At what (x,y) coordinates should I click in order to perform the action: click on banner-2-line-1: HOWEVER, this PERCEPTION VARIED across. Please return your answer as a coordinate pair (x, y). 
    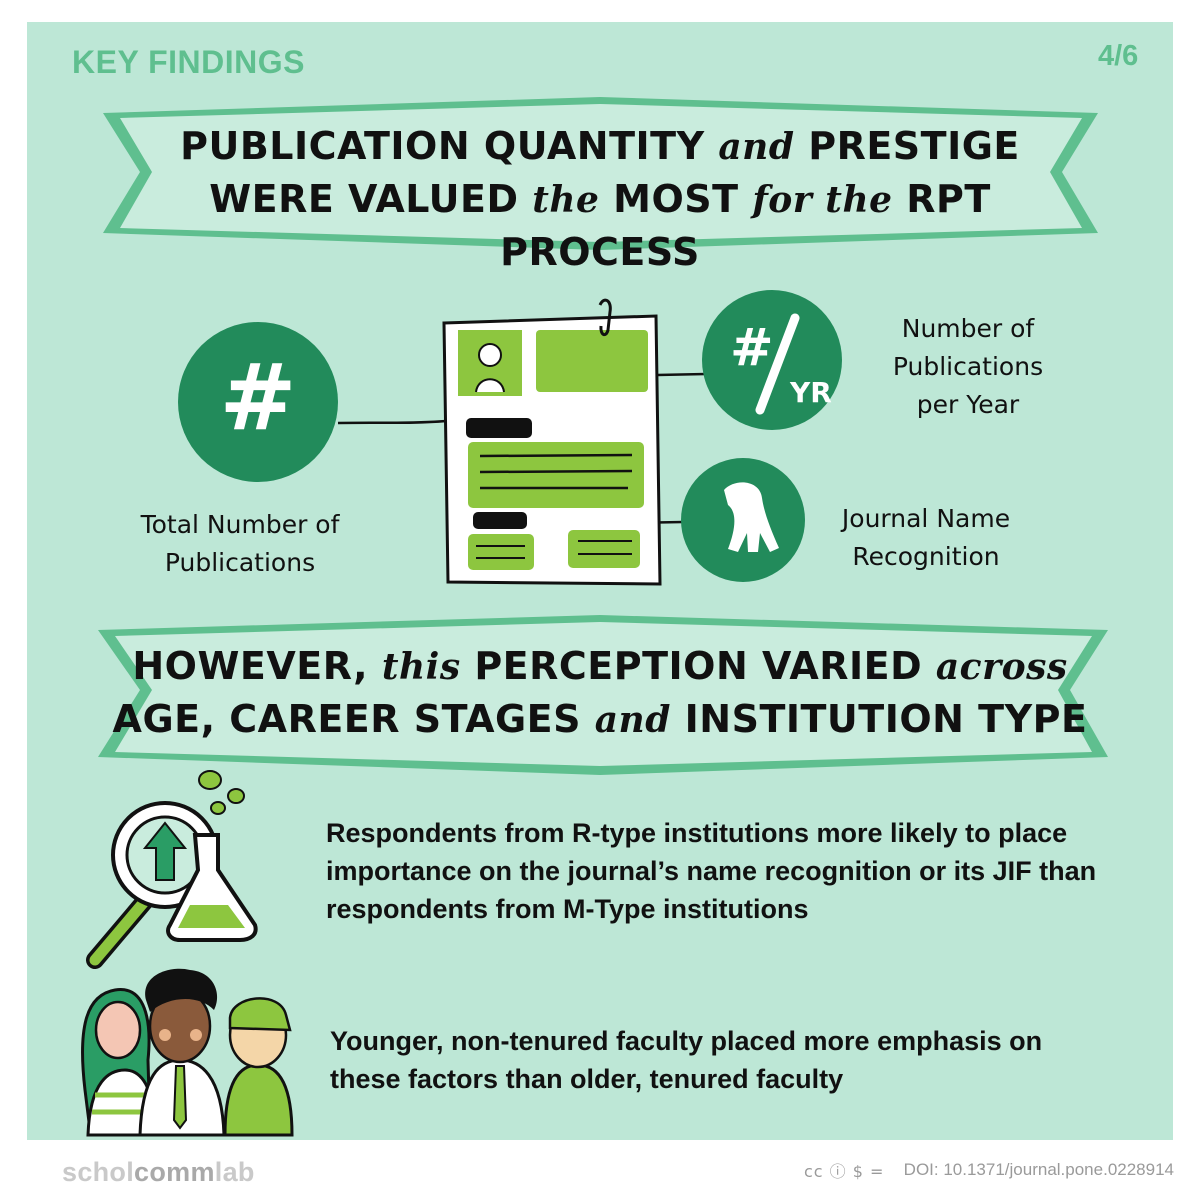
    Looking at the image, I should click on (600, 666).